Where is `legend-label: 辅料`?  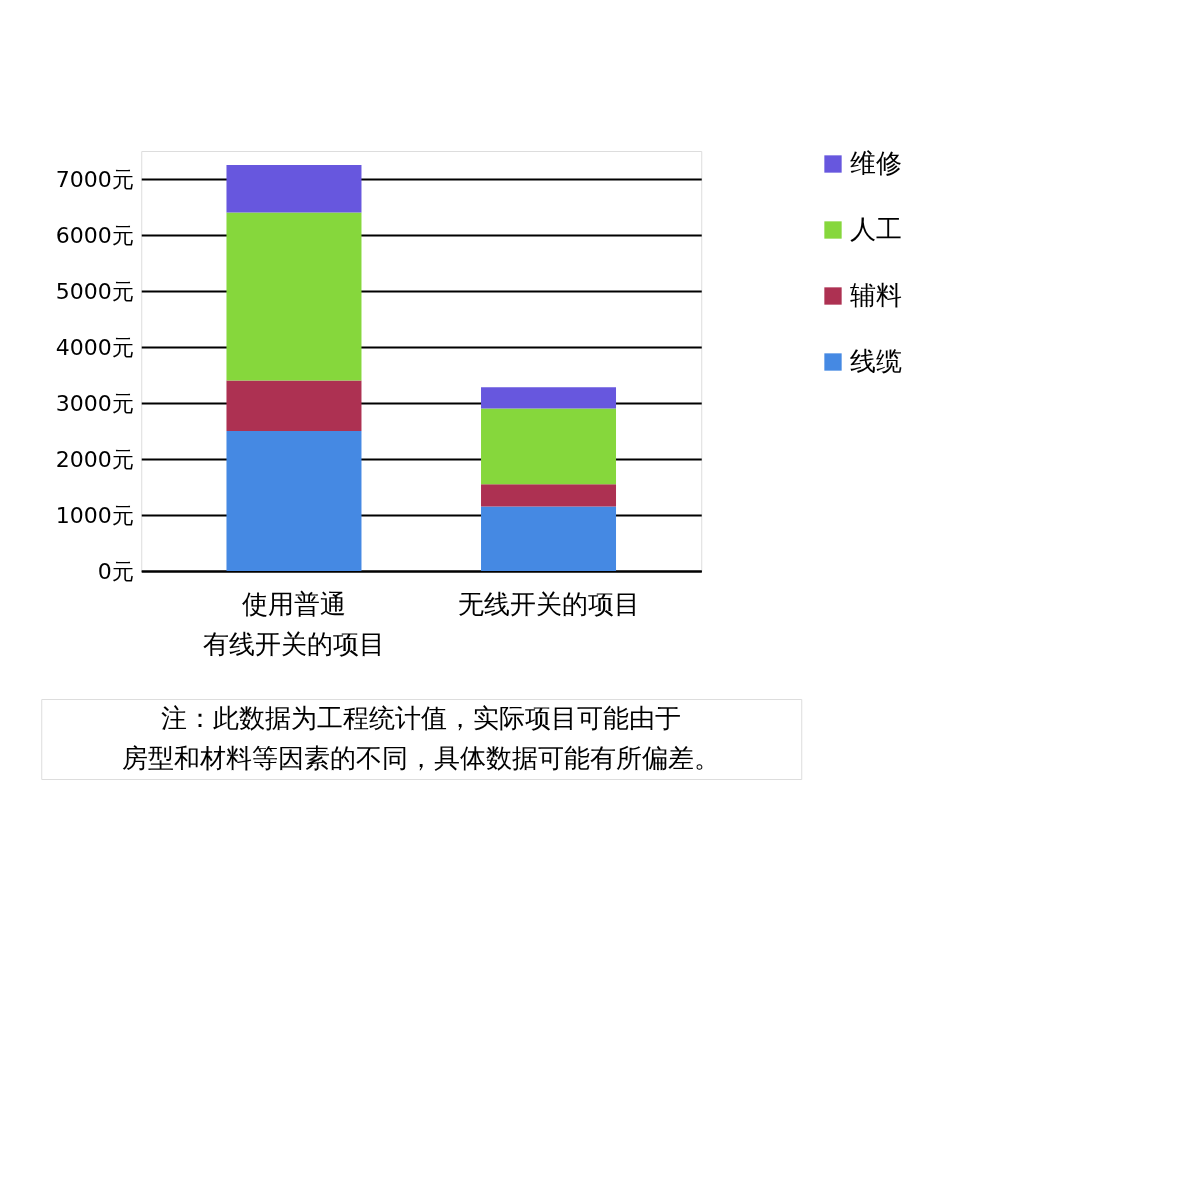
legend-label: 辅料 is located at coordinates (876, 295).